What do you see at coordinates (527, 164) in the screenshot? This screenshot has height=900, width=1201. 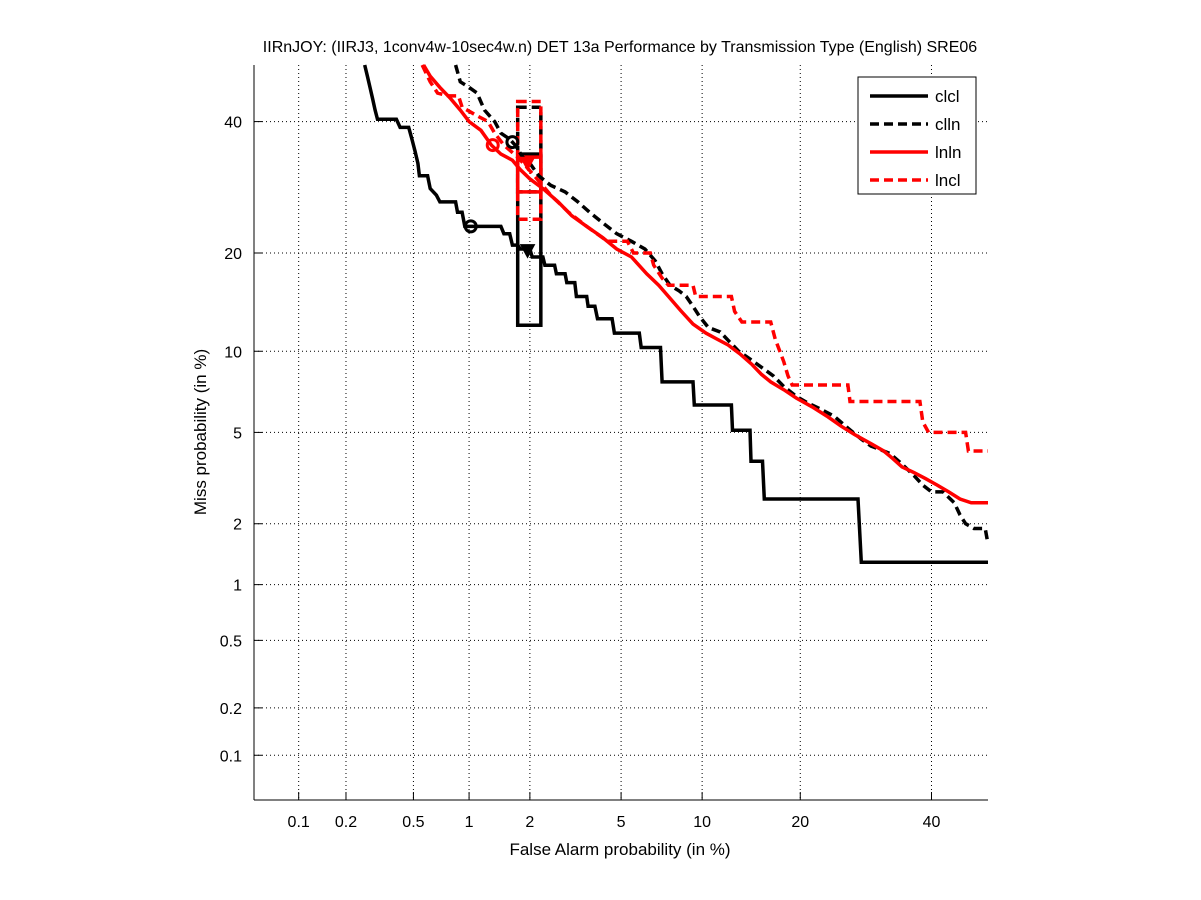 I see `marker-triangle-lnln` at bounding box center [527, 164].